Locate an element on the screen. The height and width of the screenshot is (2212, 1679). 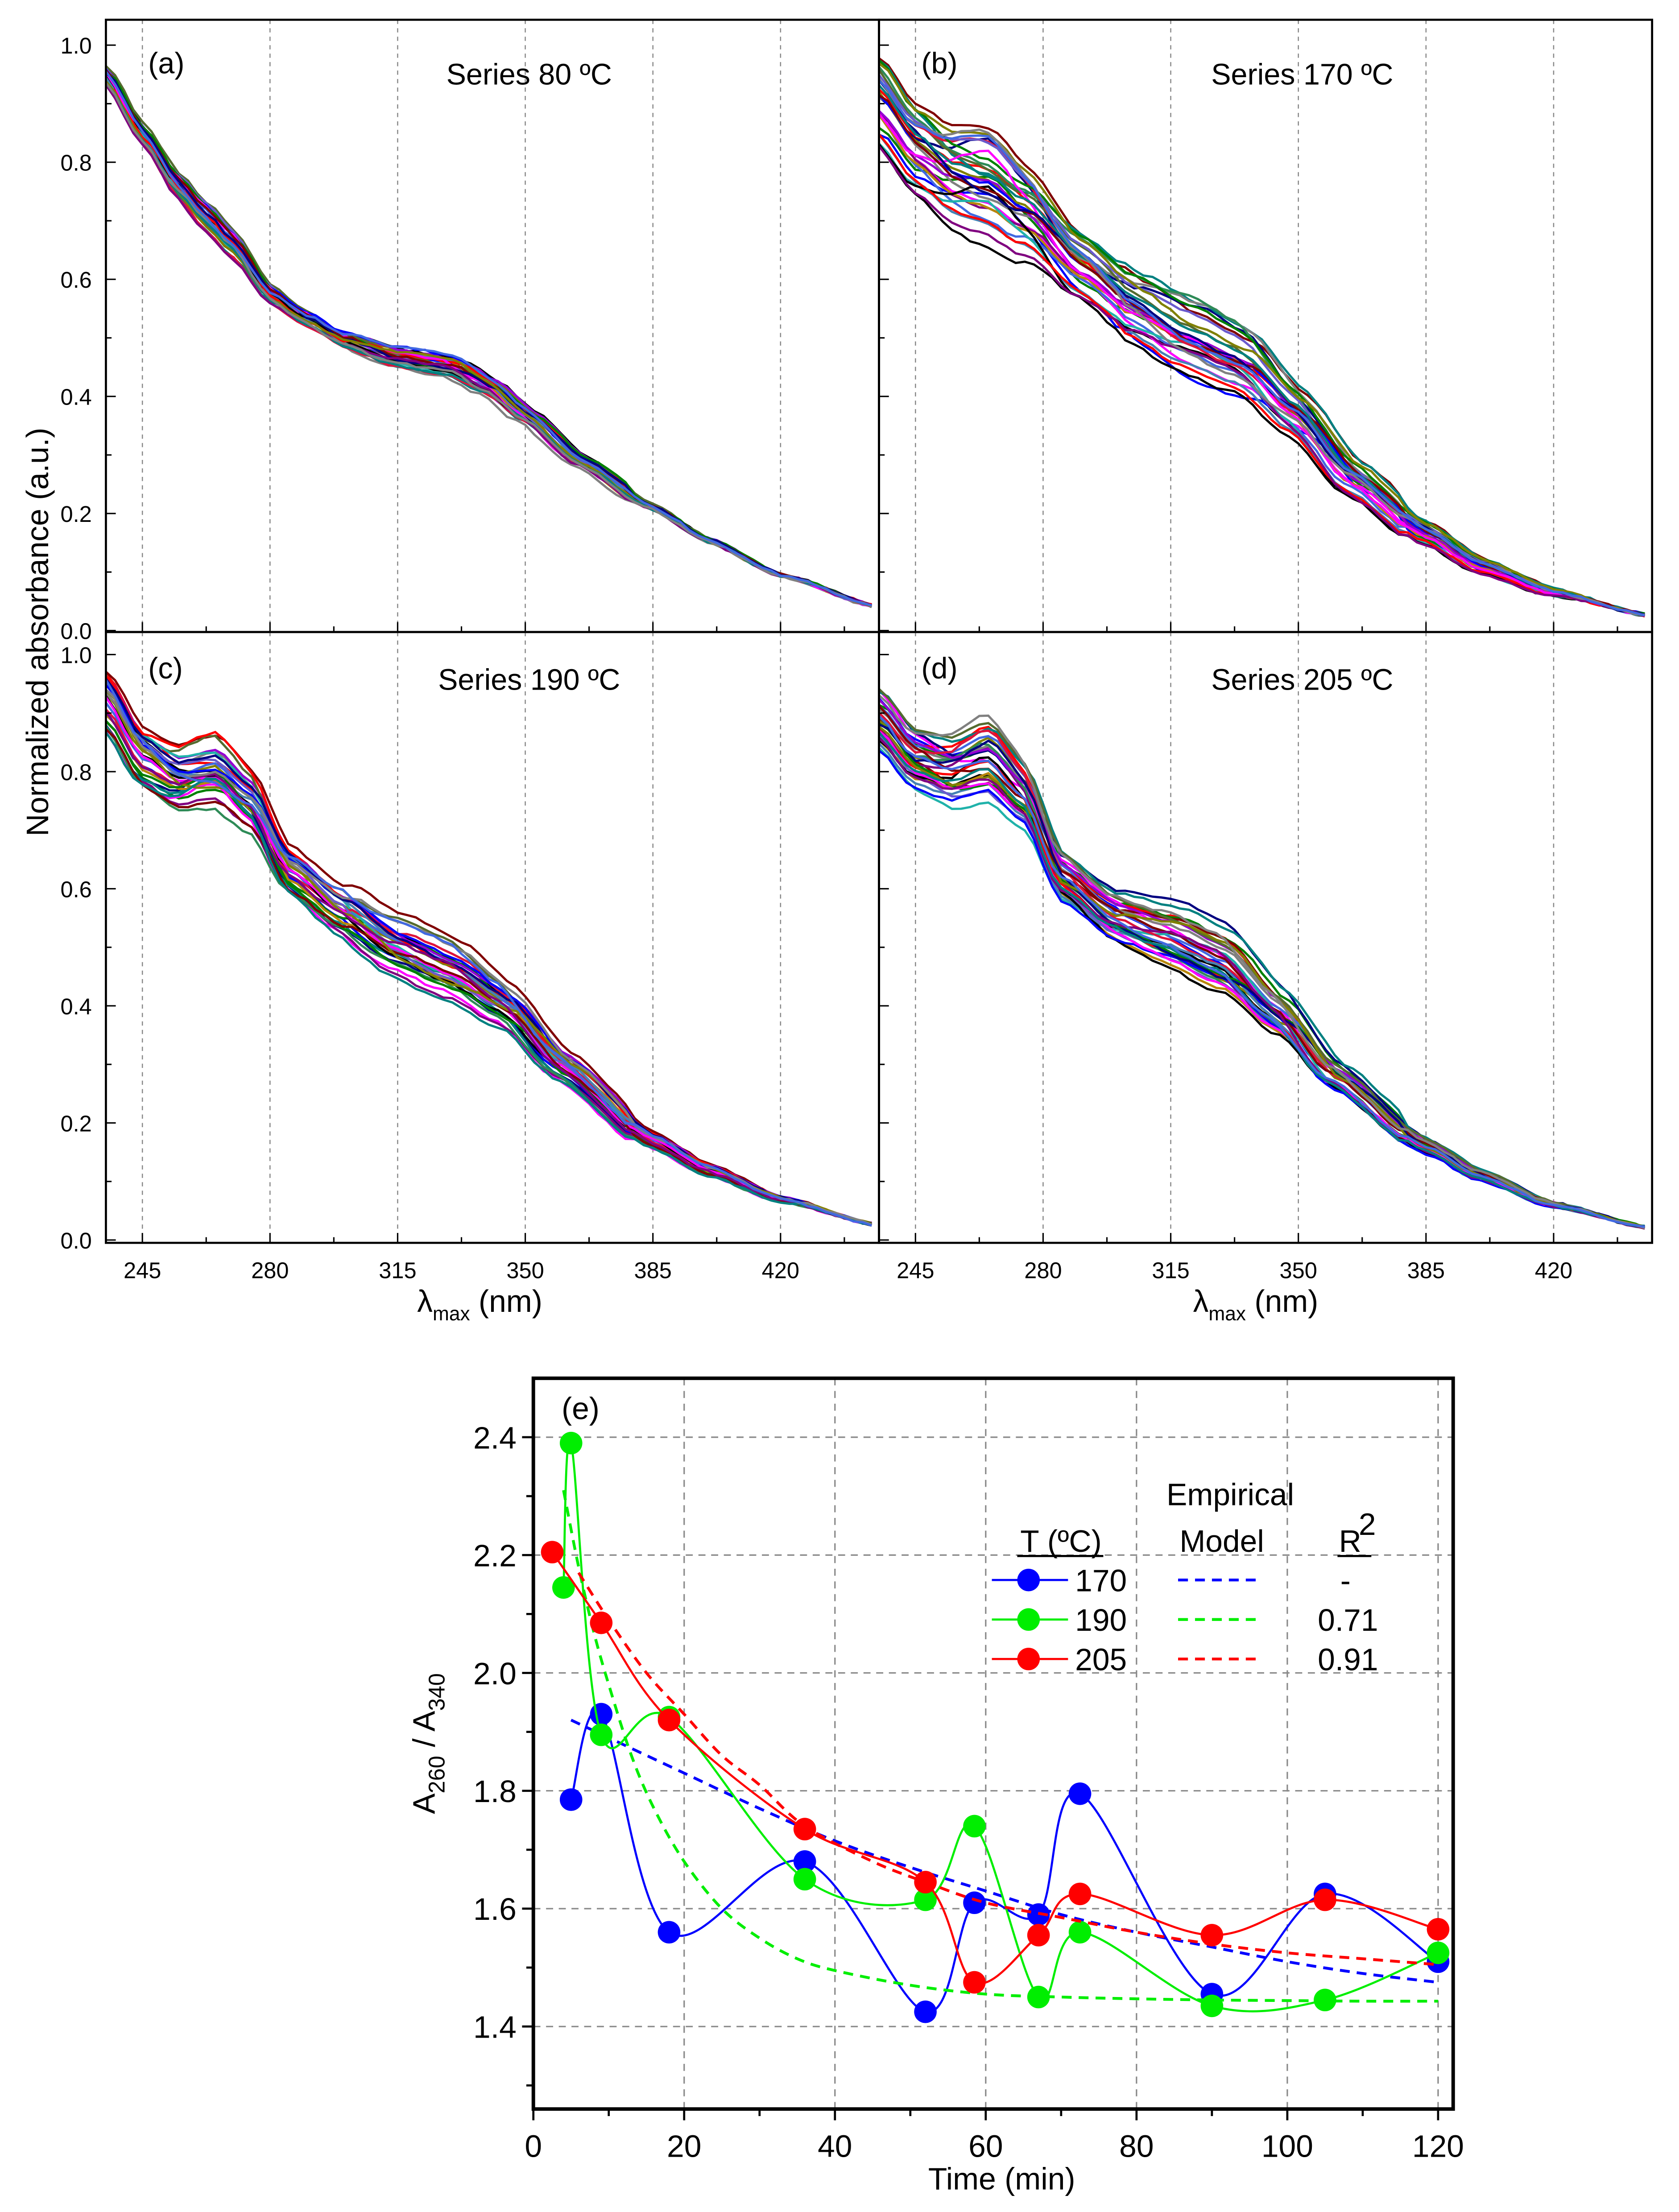
panel-d: 245 280 315 350 385 420 (d) Series 205 ºC is located at coordinates (1266, 957).